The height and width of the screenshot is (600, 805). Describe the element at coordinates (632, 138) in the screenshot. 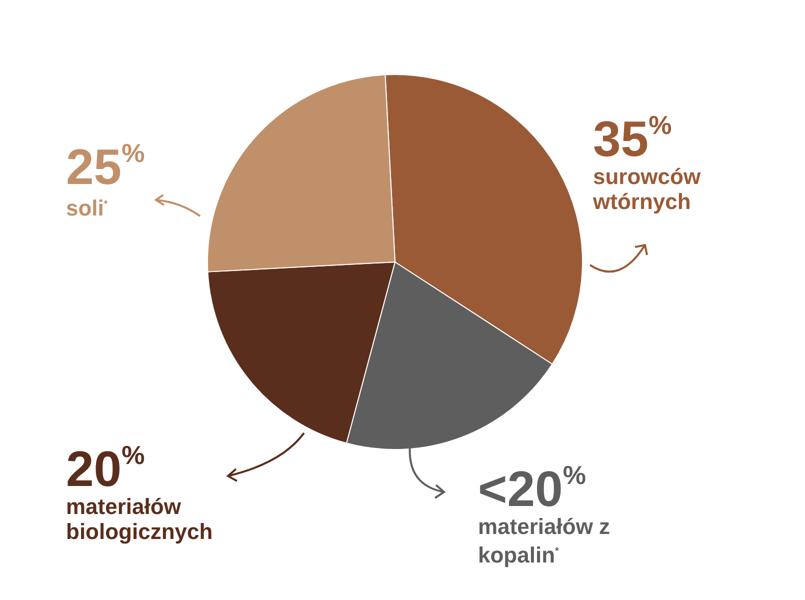

I see `data-label: 35$^{%}$` at that location.